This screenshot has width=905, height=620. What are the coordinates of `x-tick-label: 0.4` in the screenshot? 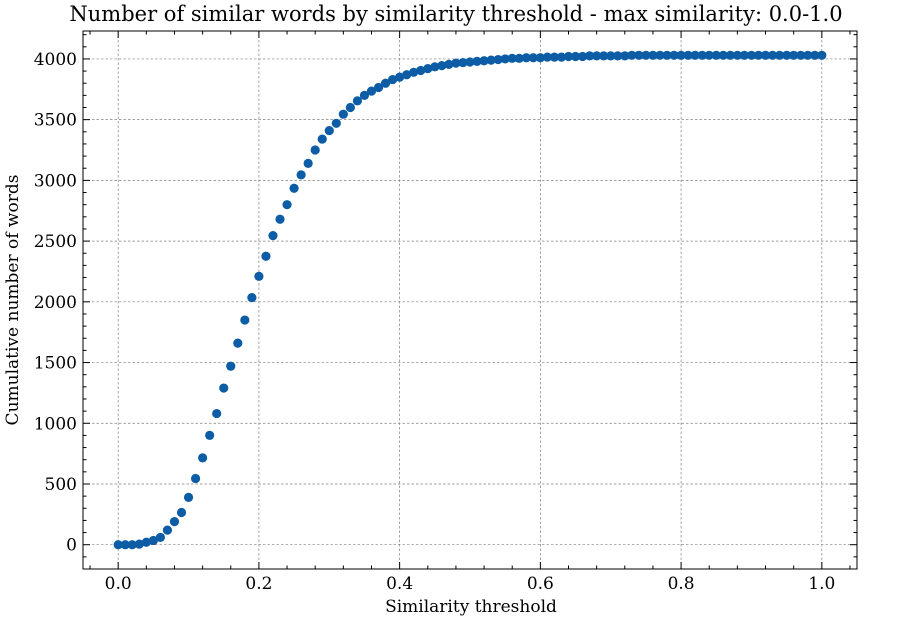 It's located at (399, 584).